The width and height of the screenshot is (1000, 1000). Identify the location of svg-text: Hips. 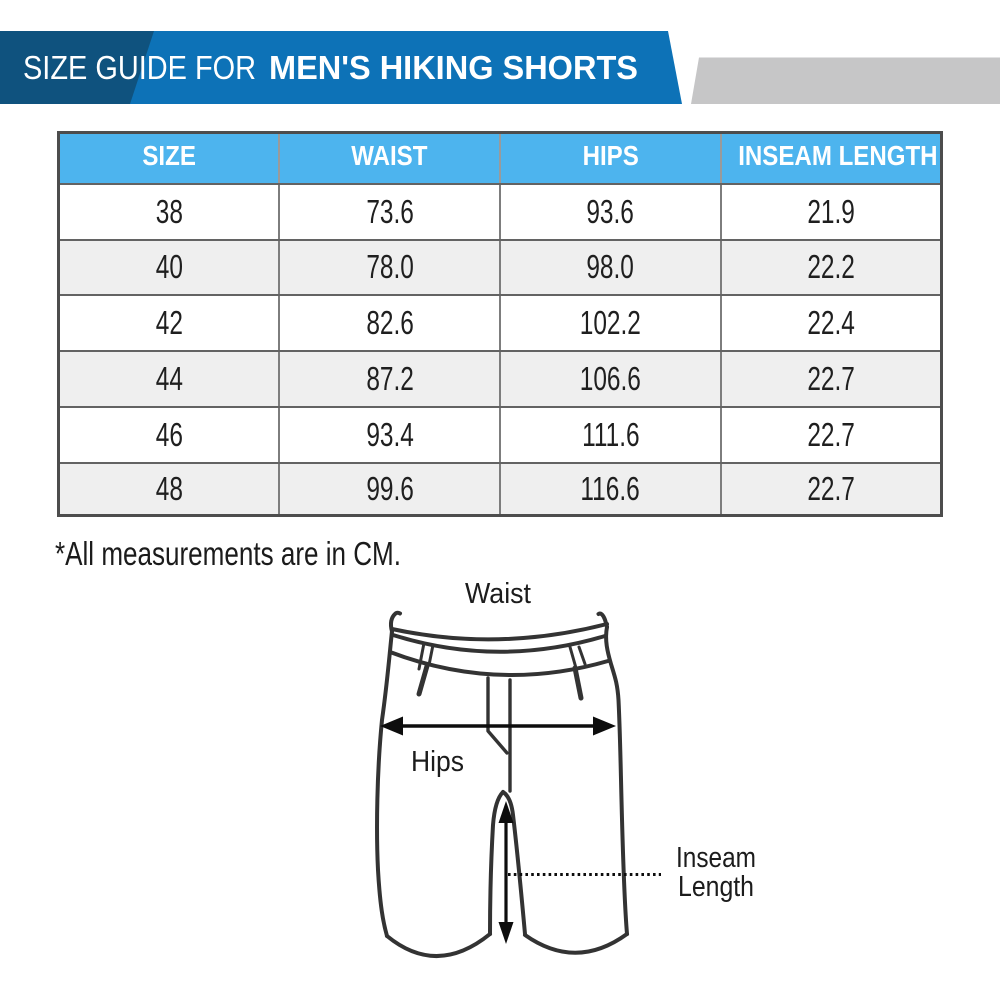
(437, 762).